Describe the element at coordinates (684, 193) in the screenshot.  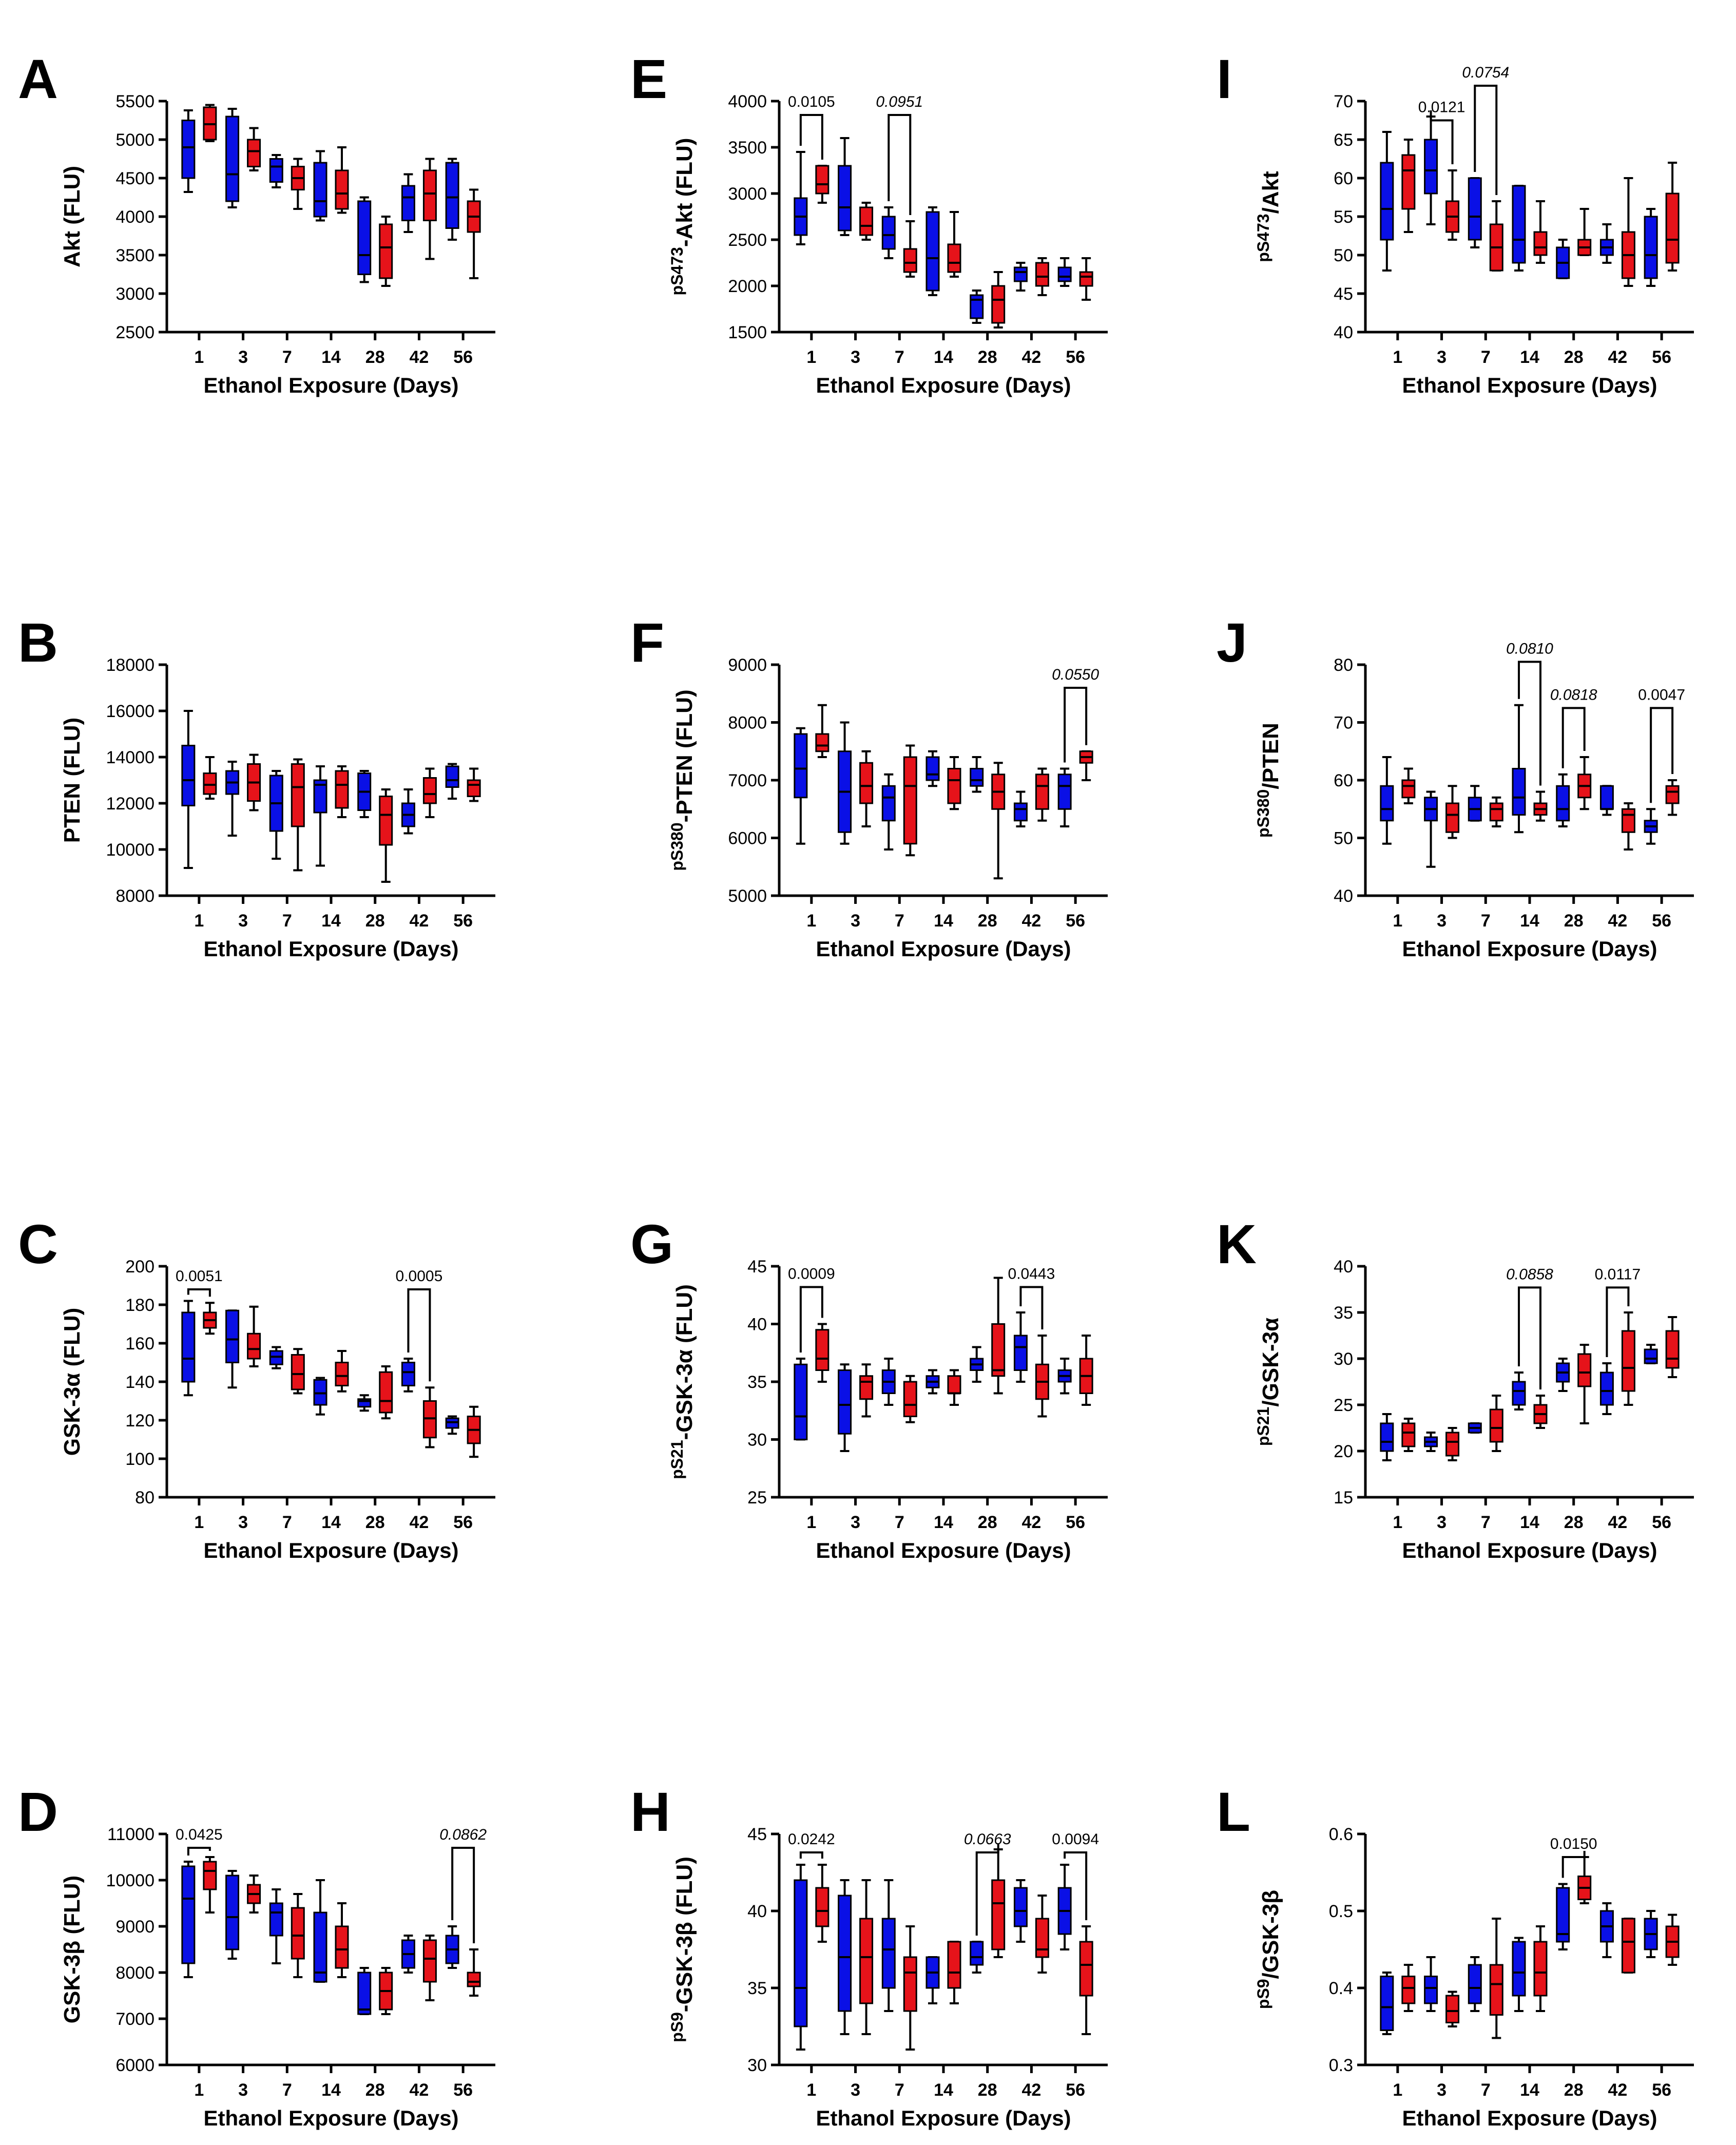
I see `y-axis-label-text: -Akt (FLU)` at that location.